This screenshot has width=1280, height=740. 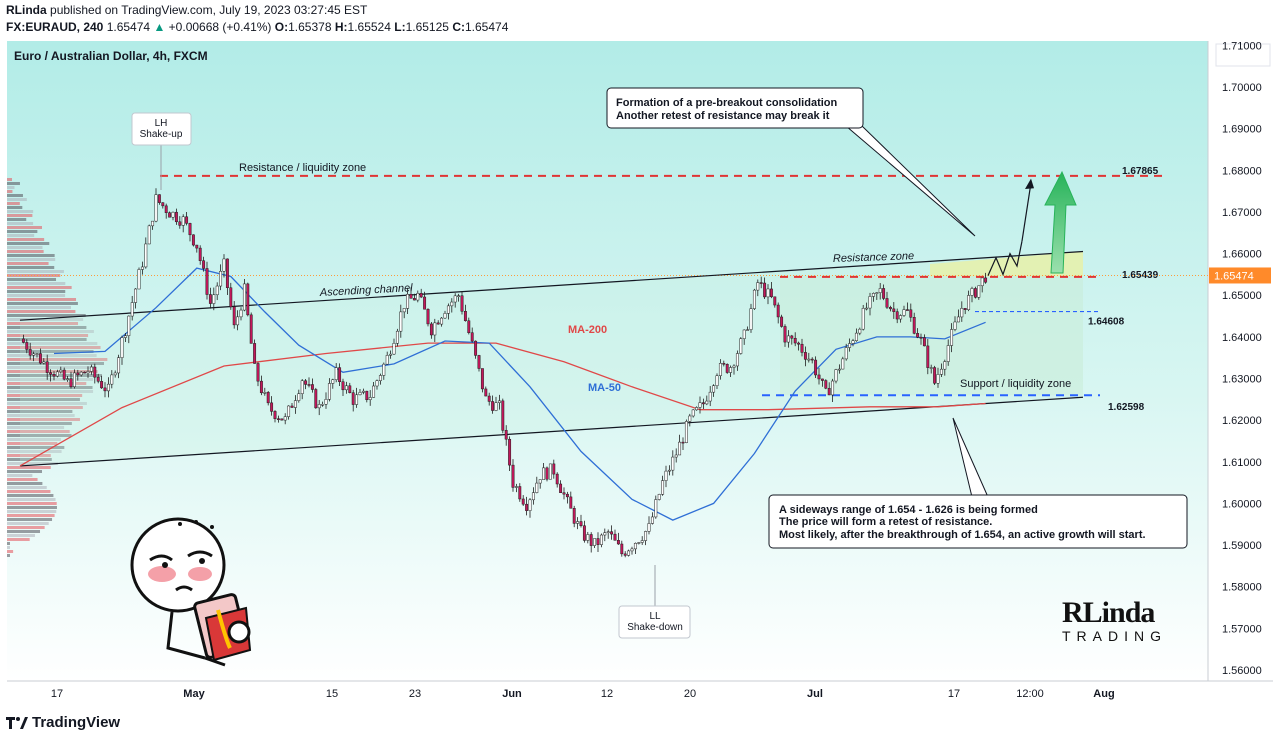 What do you see at coordinates (57, 694) in the screenshot?
I see `time-tick-label: 17` at bounding box center [57, 694].